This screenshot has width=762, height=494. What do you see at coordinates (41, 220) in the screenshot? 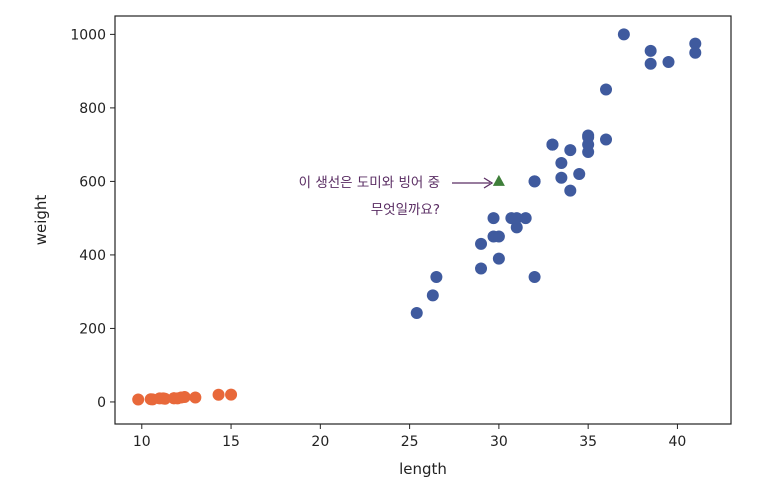
I see `y-axis-label: weight` at bounding box center [41, 220].